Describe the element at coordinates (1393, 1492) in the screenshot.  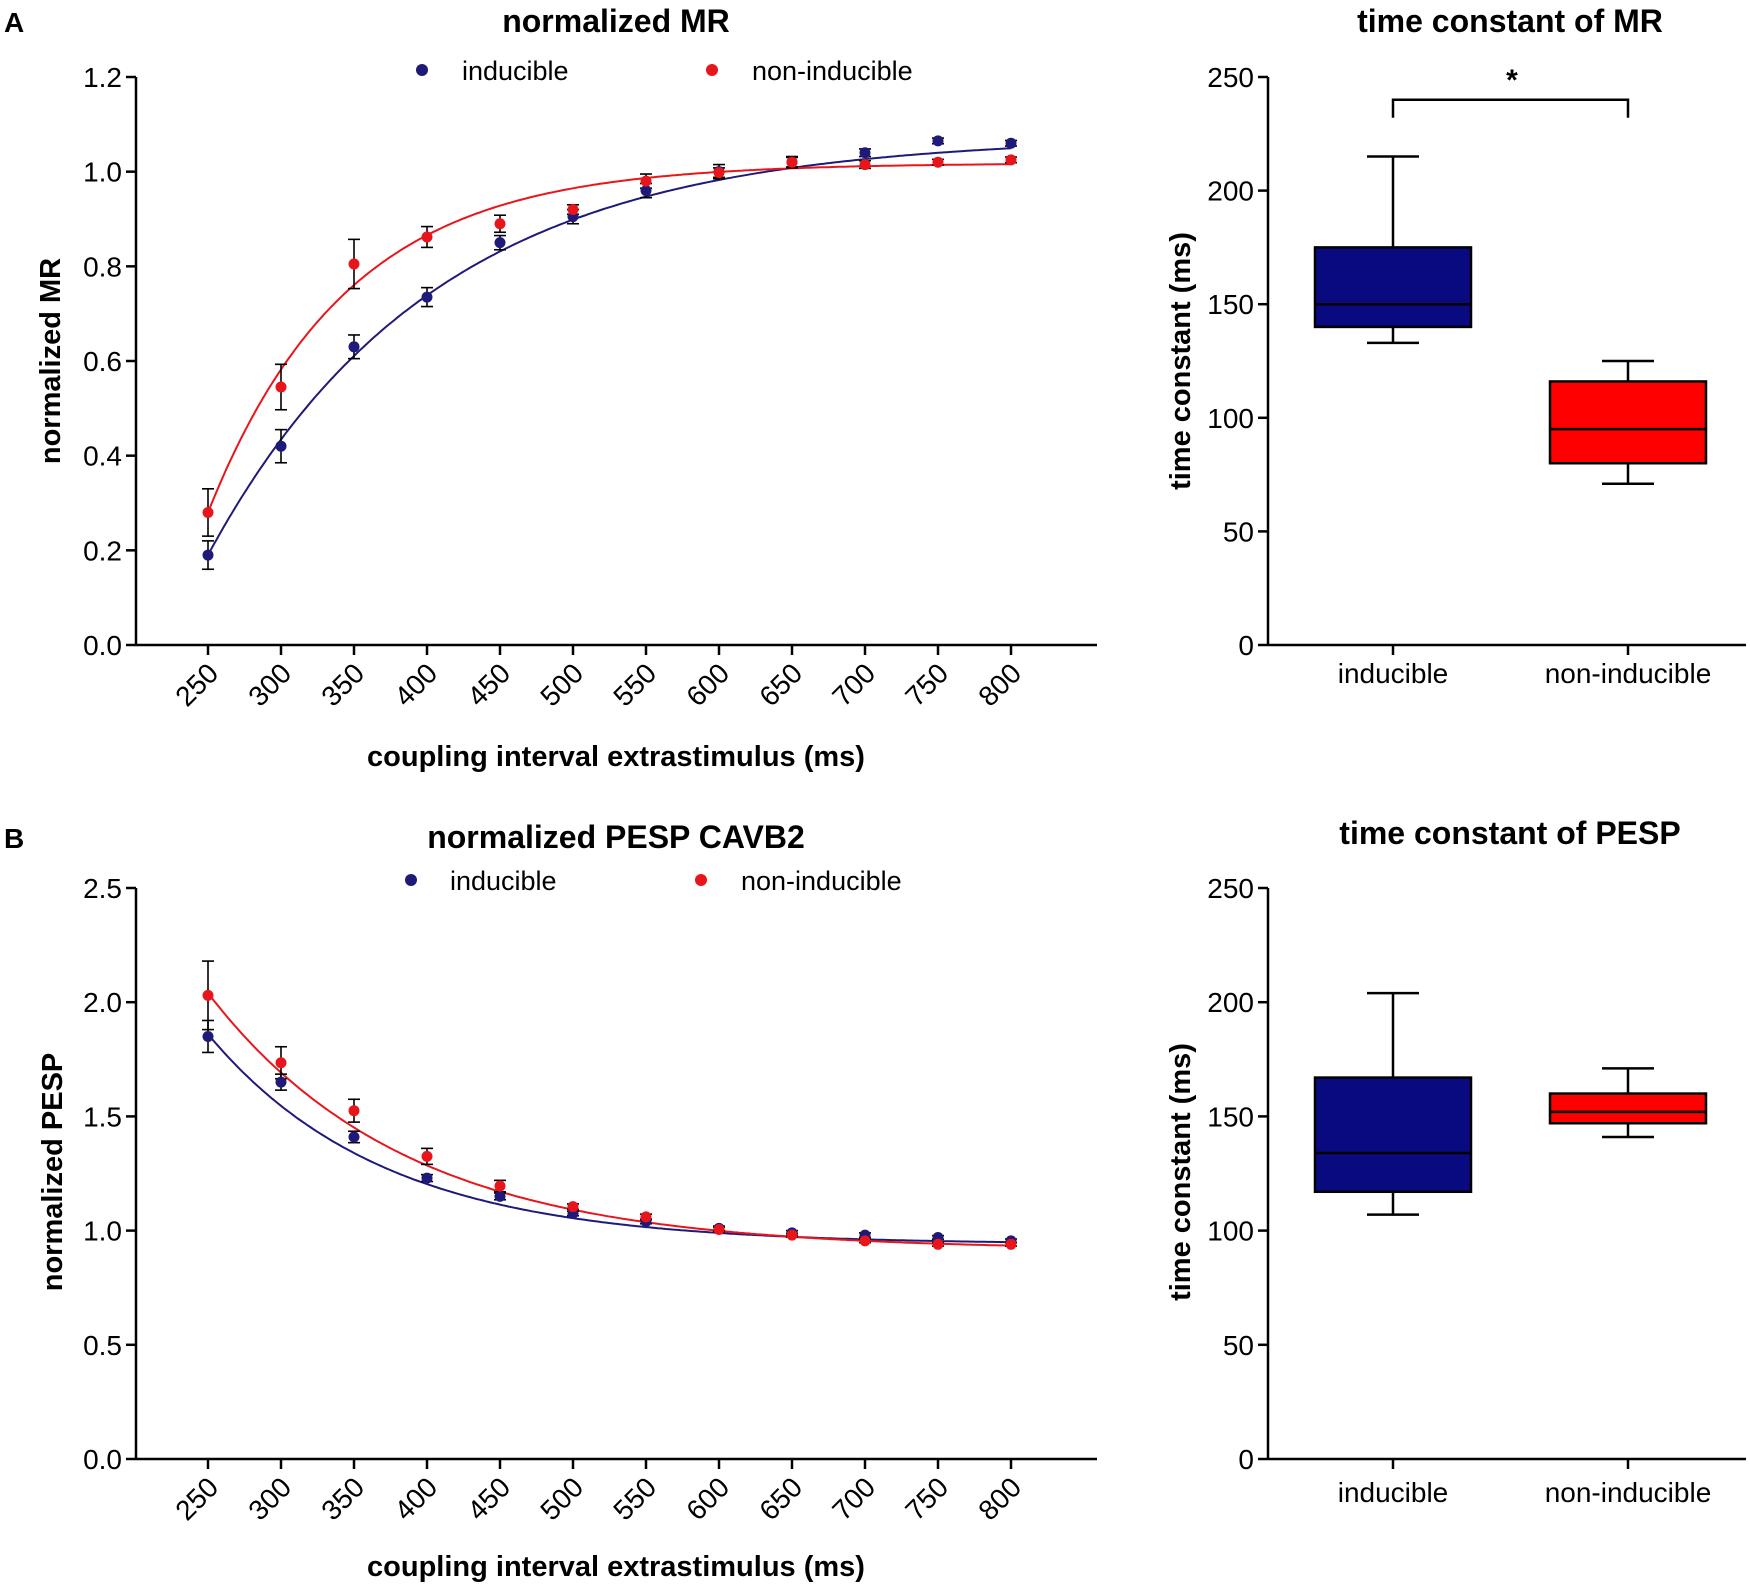
I see `category-label-inducible: inducible` at that location.